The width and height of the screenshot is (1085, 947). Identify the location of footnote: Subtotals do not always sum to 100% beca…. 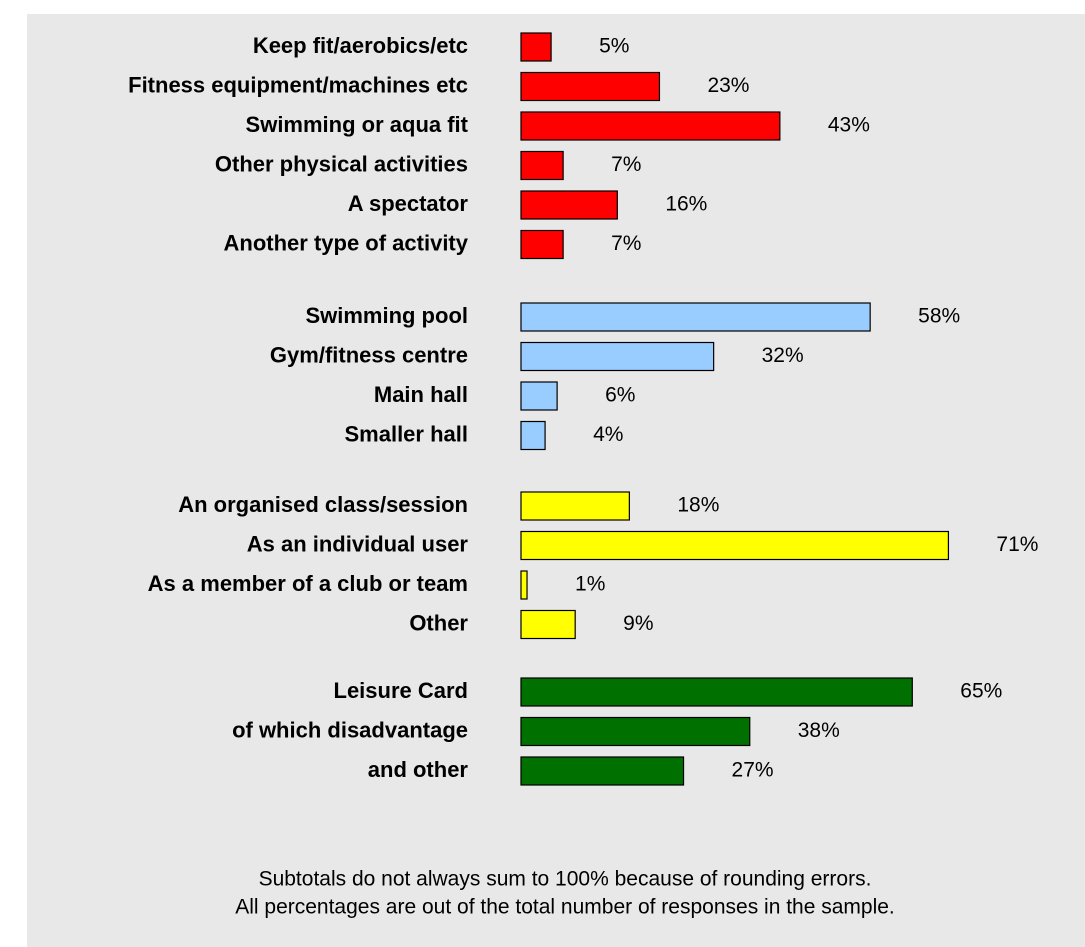
(565, 879).